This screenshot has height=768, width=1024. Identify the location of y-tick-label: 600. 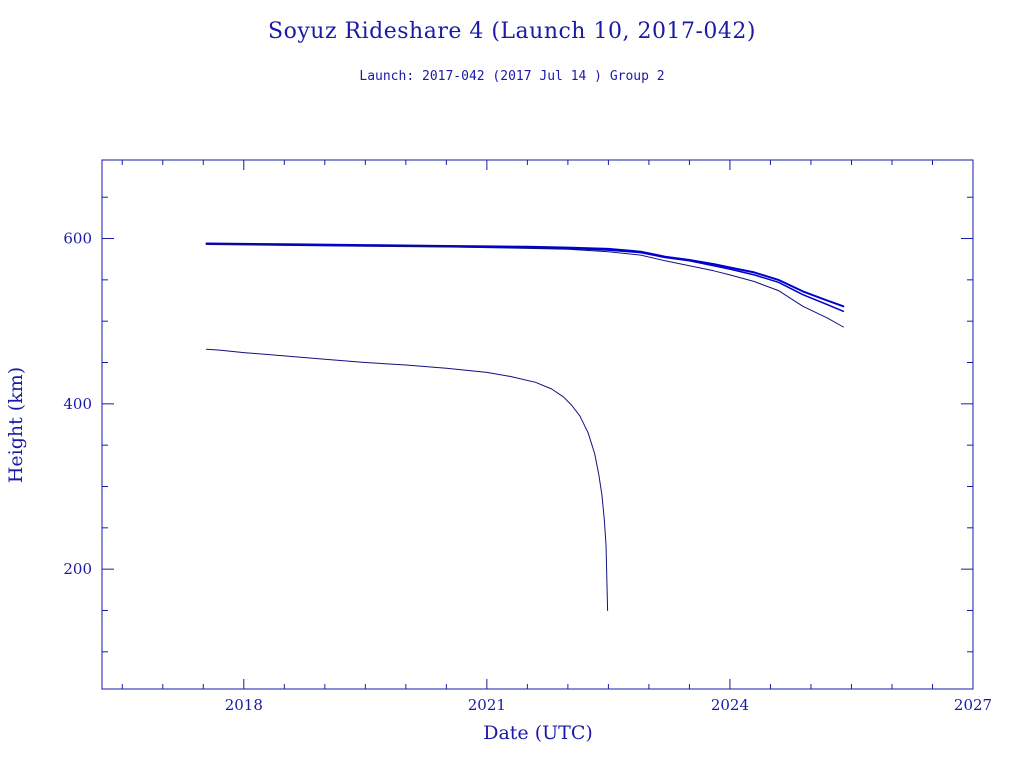
(77, 239).